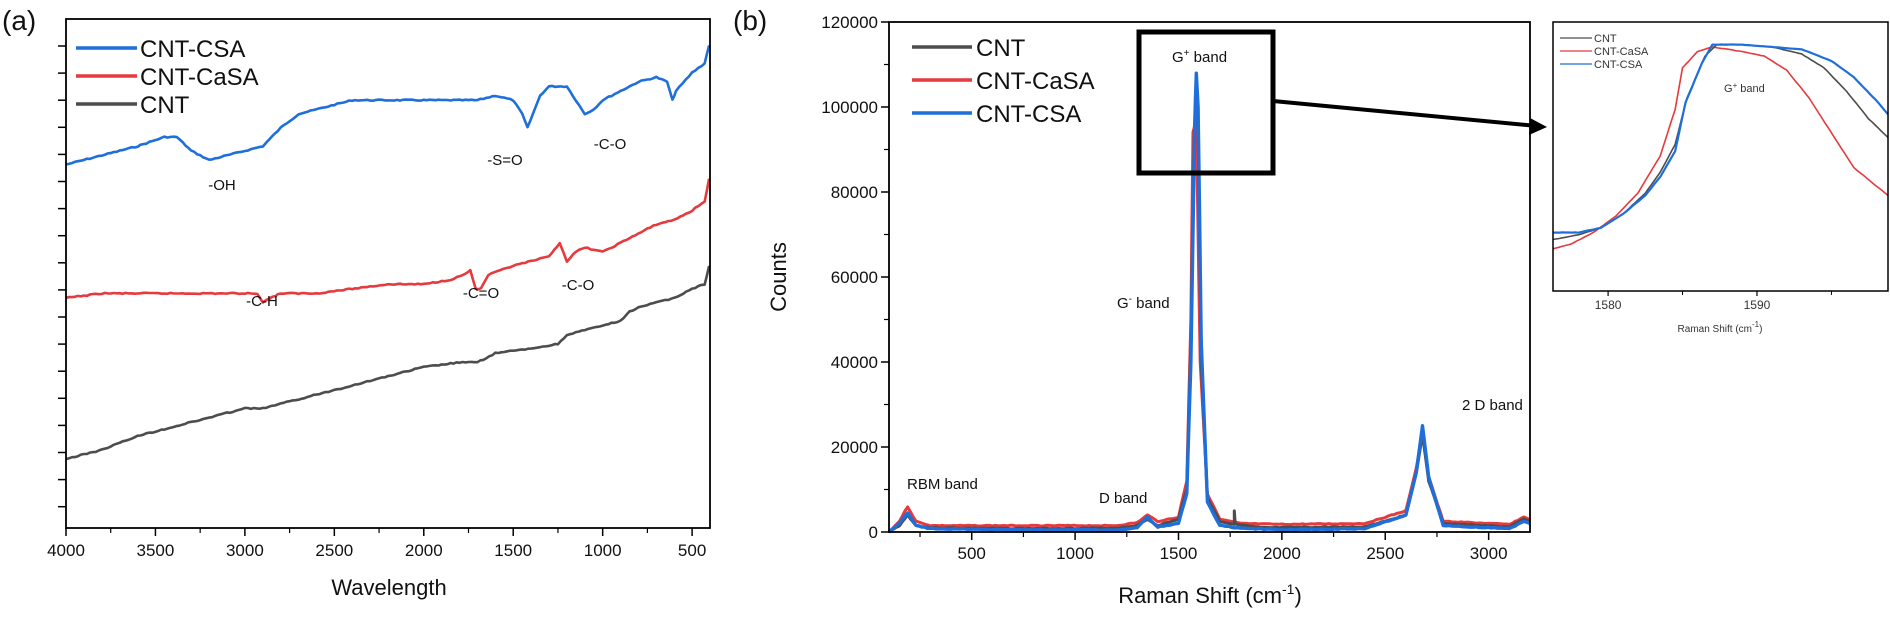 The image size is (1890, 617). I want to click on zoom-arrow-line, so click(1405, 113).